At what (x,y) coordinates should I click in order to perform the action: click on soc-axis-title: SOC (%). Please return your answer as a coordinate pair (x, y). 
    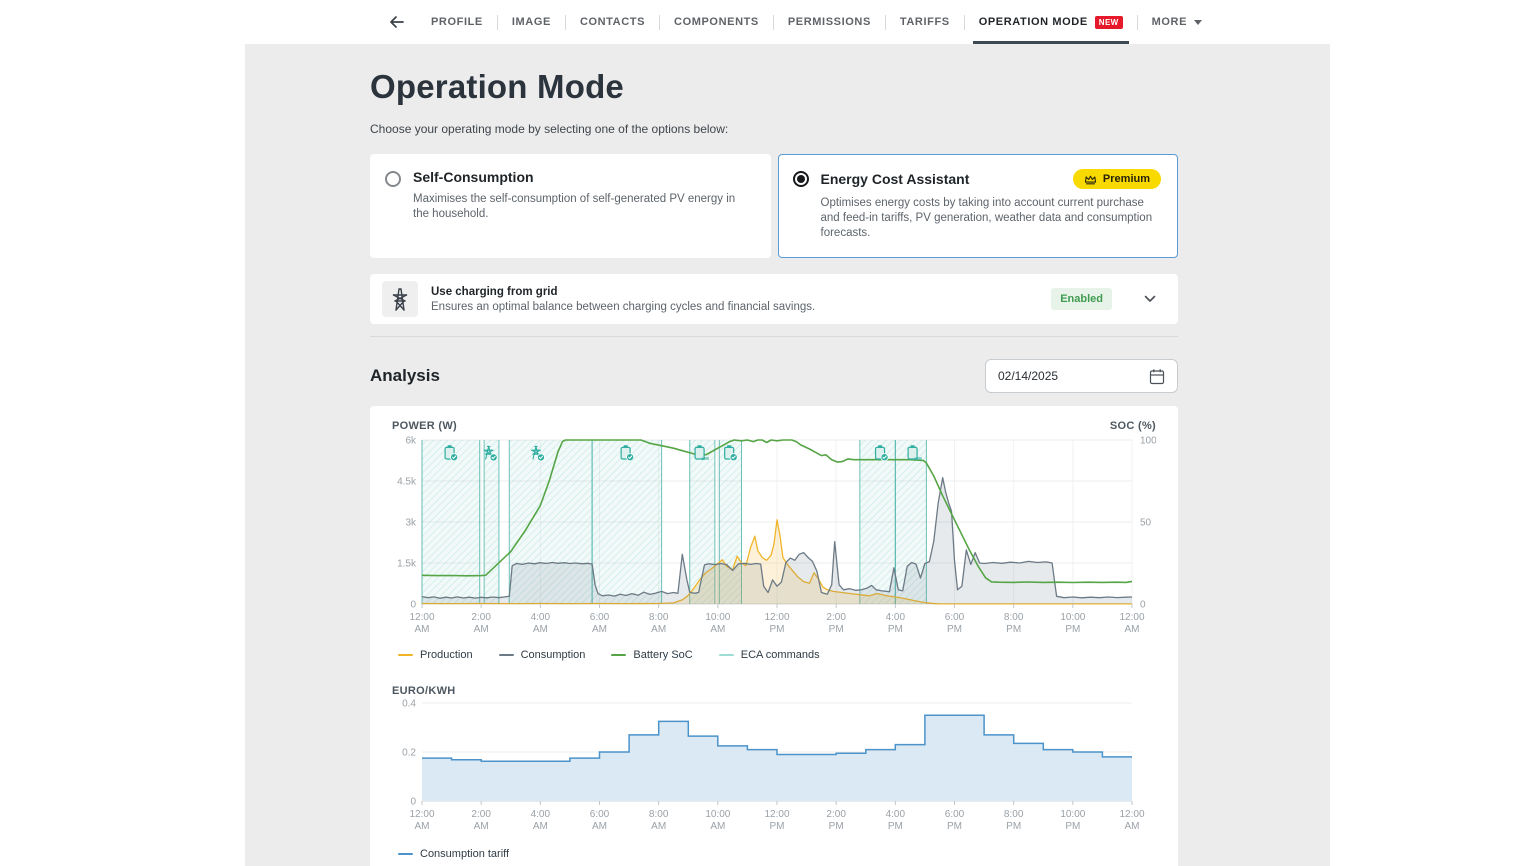
    Looking at the image, I should click on (1132, 426).